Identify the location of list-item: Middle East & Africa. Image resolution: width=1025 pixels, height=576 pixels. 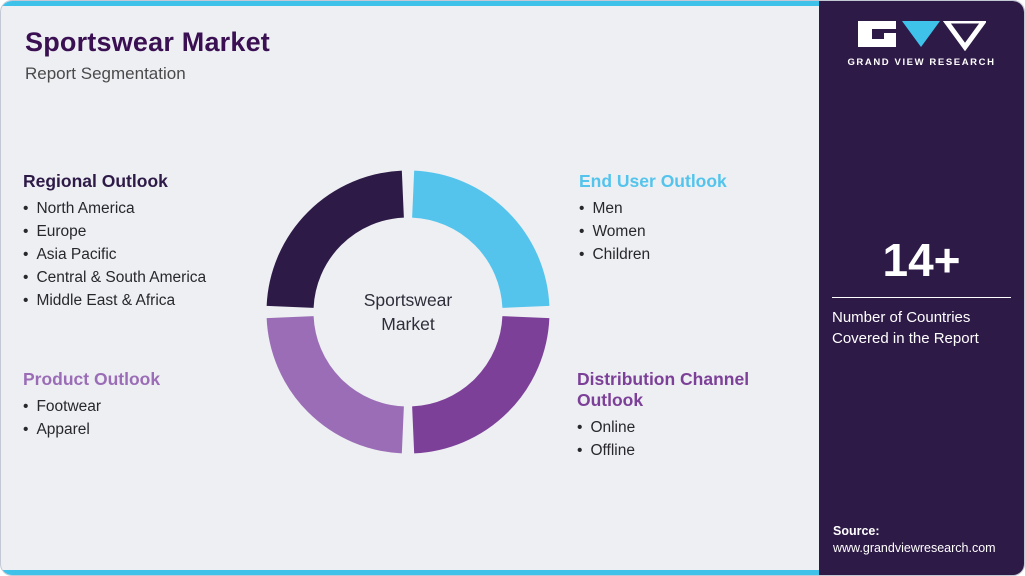
(148, 300).